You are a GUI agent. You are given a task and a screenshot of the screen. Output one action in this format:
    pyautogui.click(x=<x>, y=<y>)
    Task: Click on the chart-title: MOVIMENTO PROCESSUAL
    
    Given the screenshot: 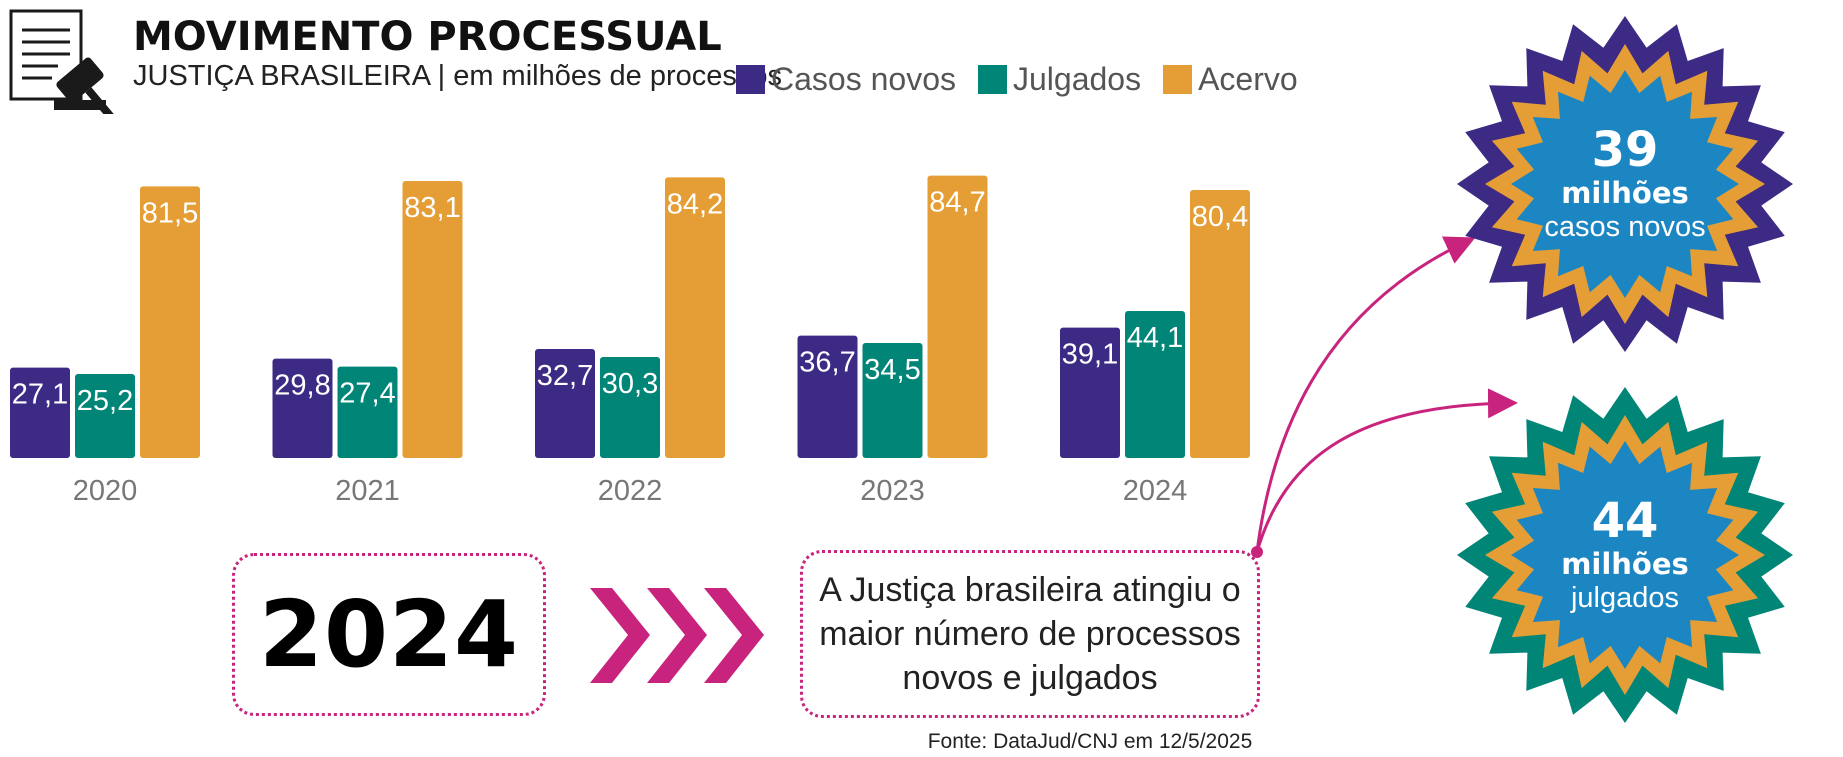 What is the action you would take?
    pyautogui.click(x=427, y=37)
    